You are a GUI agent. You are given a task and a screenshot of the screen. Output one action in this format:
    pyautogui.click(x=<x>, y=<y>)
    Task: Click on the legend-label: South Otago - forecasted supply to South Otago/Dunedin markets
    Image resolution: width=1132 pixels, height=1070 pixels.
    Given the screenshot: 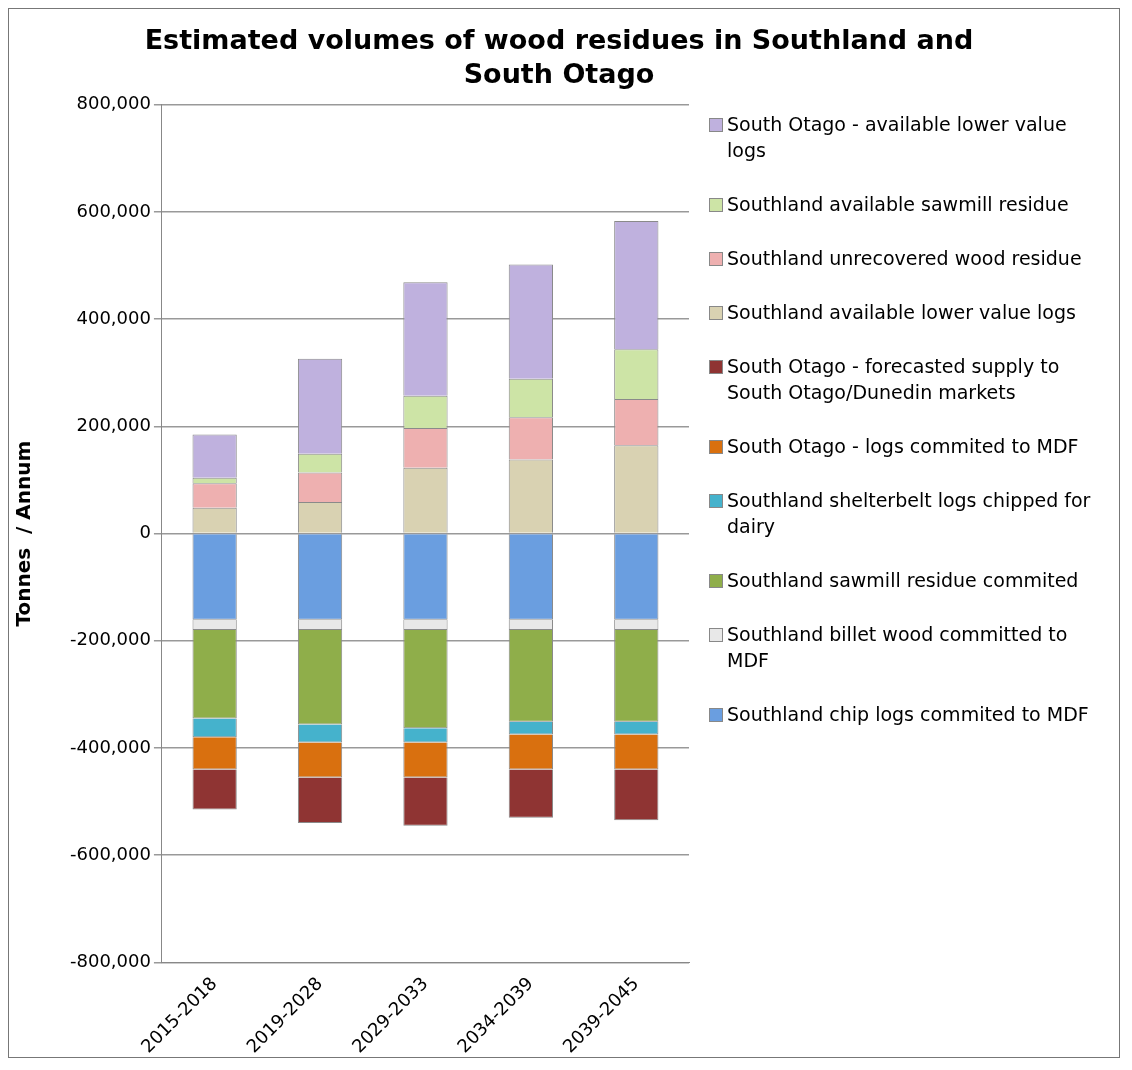 What is the action you would take?
    pyautogui.click(x=894, y=379)
    